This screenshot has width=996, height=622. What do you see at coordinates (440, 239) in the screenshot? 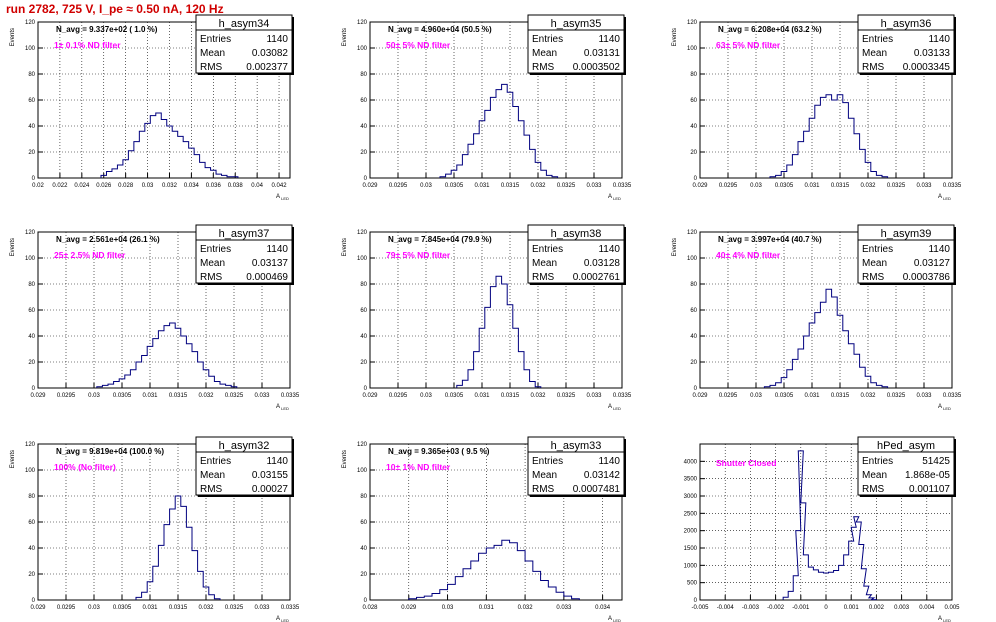
I see `navg-label: N_avg = 7.845e+04 (79.9 %)` at bounding box center [440, 239].